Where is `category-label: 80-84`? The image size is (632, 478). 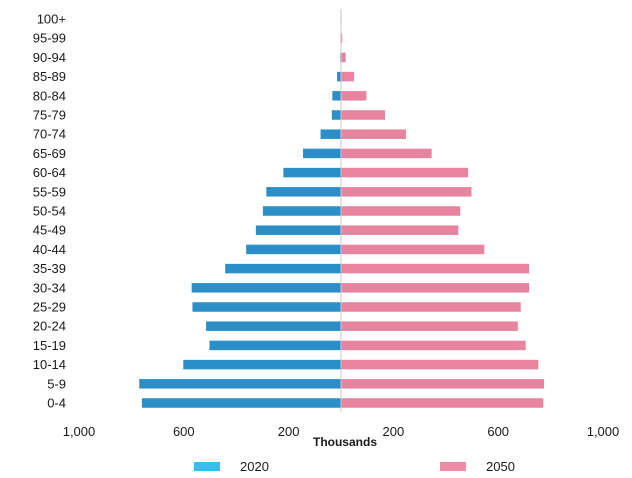 category-label: 80-84 is located at coordinates (49, 95).